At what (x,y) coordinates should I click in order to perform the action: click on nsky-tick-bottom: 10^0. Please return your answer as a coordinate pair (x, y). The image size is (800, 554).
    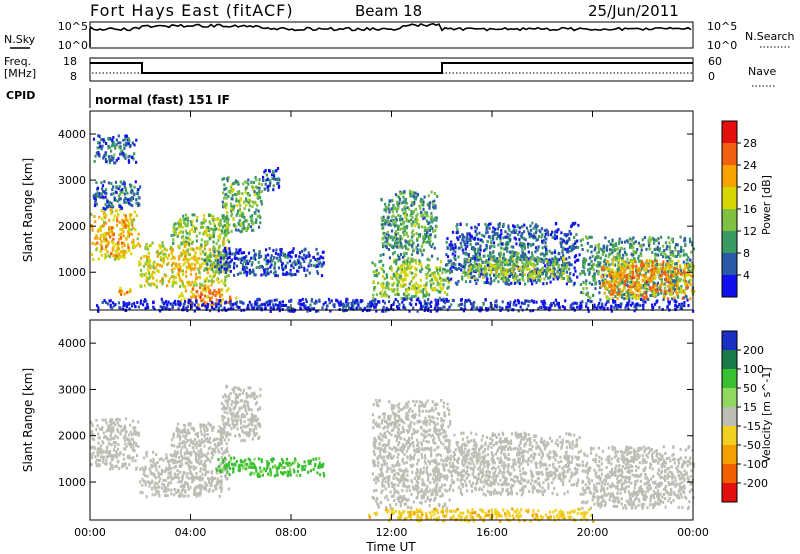
    Looking at the image, I should click on (73, 45).